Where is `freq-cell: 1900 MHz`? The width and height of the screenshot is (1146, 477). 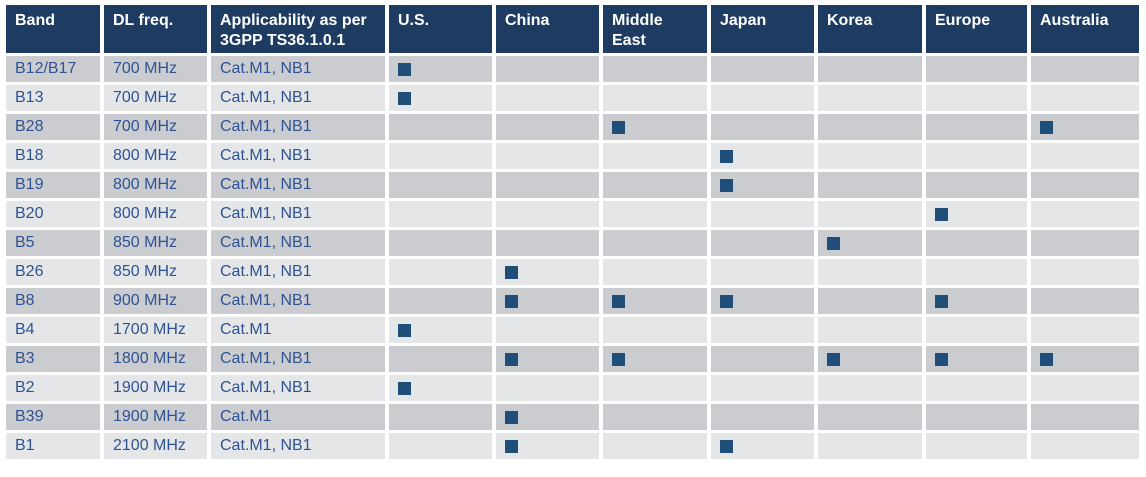 freq-cell: 1900 MHz is located at coordinates (155, 388).